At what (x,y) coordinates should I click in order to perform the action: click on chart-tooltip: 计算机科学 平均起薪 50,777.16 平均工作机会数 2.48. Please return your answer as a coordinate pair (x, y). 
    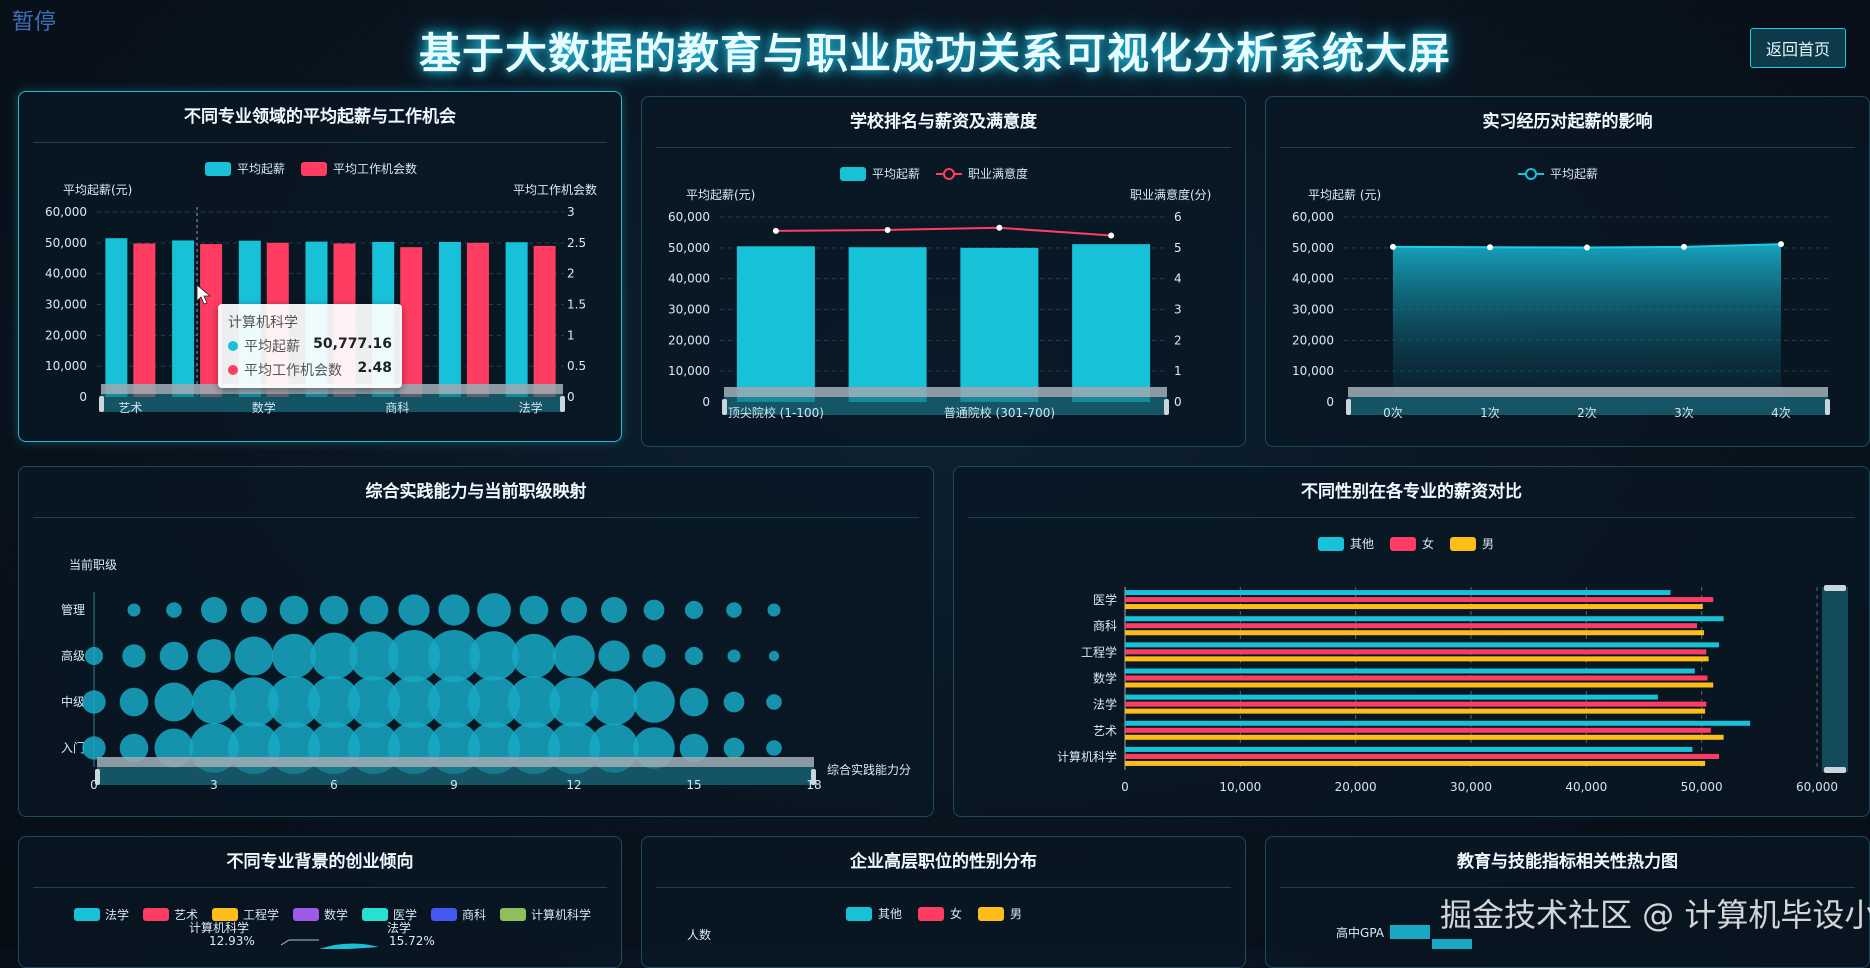
    Looking at the image, I should click on (310, 346).